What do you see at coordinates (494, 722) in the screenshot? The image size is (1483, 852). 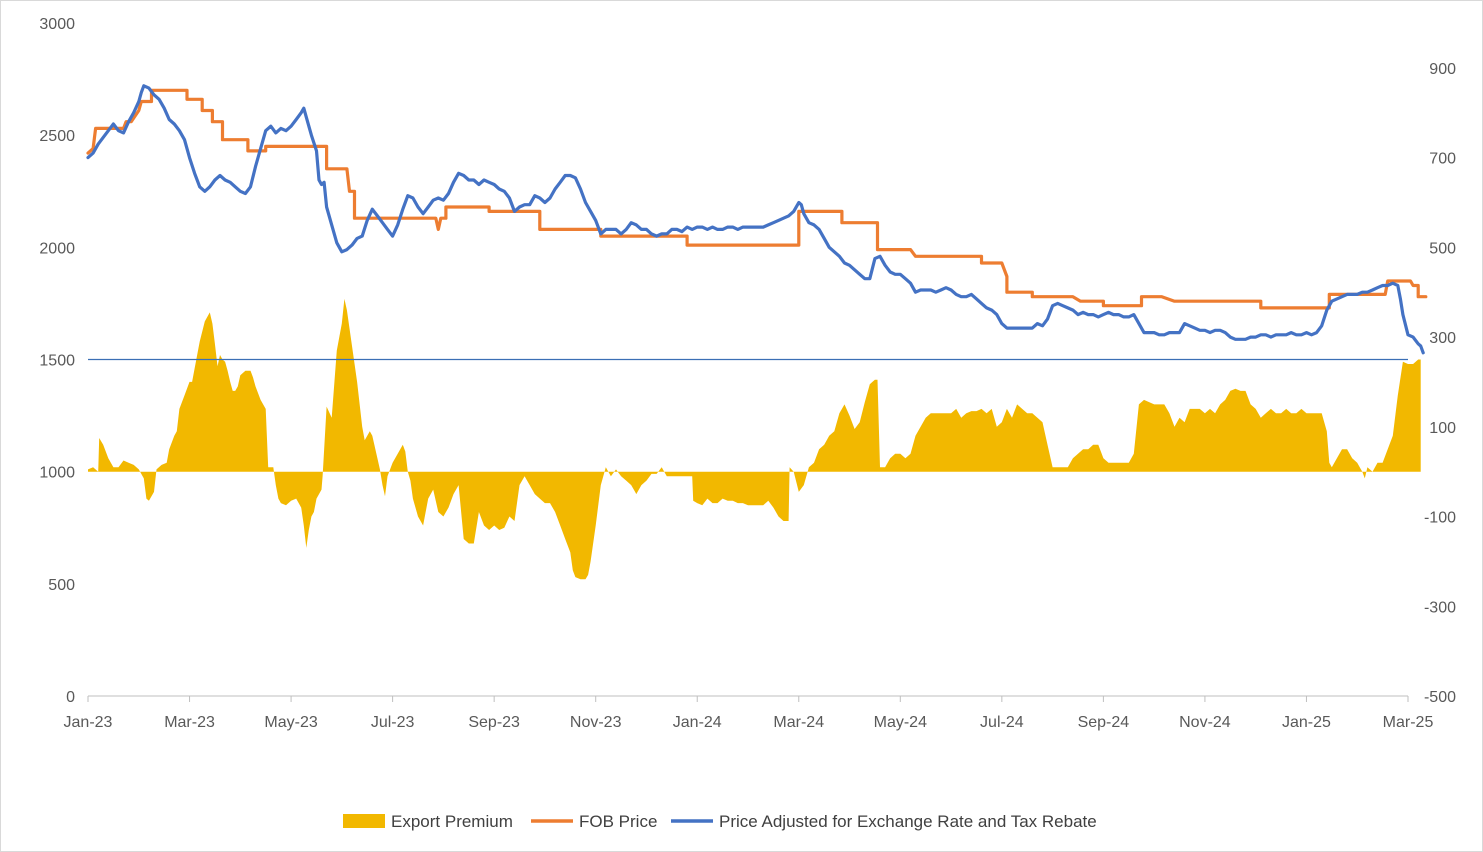 I see `x-tick-label: Sep-23` at bounding box center [494, 722].